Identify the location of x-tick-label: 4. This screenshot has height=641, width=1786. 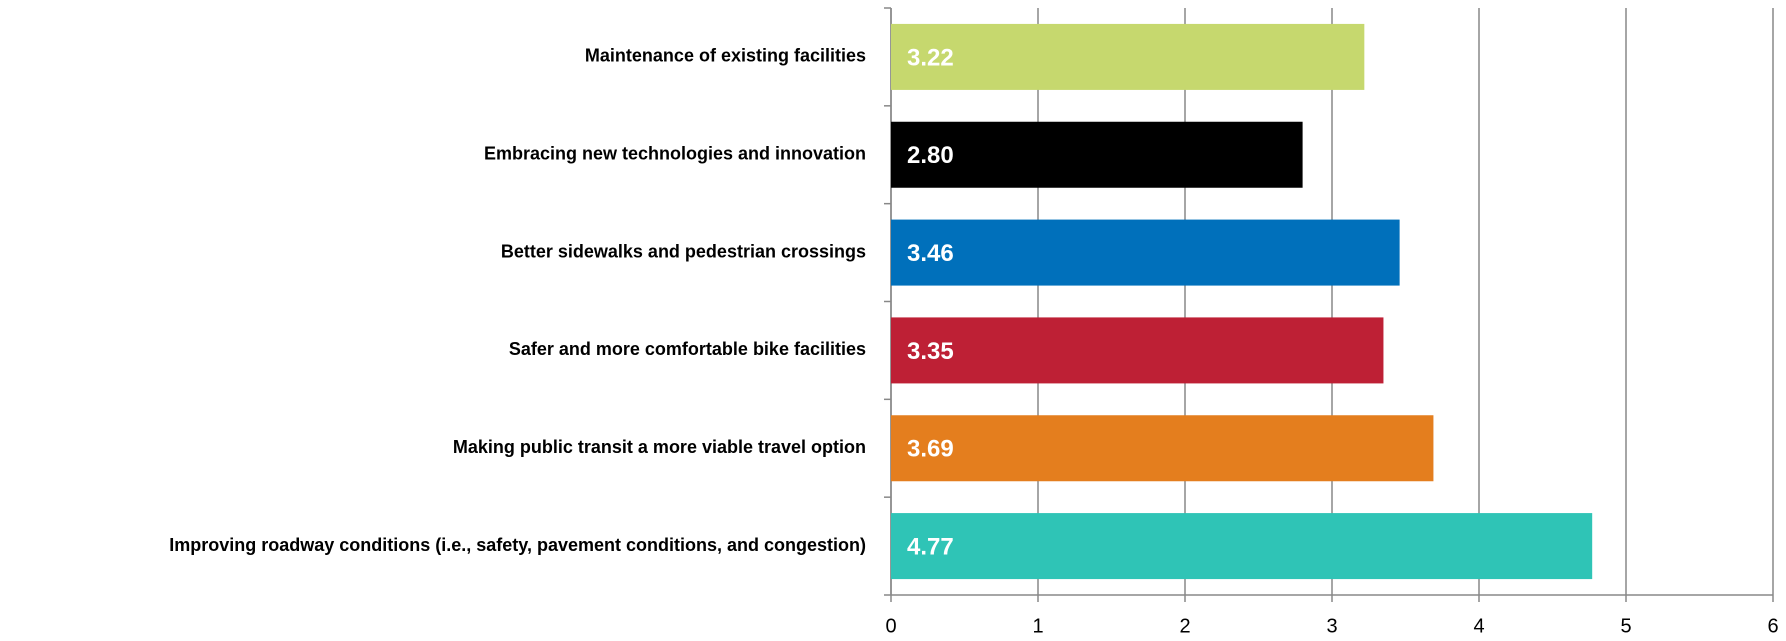
(1478, 626).